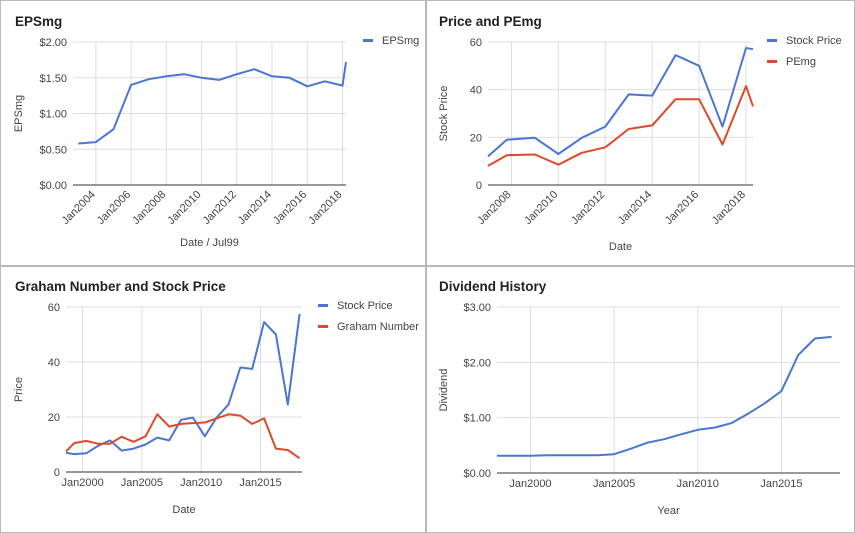  Describe the element at coordinates (493, 286) in the screenshot. I see `chart-title: Dividend History` at that location.